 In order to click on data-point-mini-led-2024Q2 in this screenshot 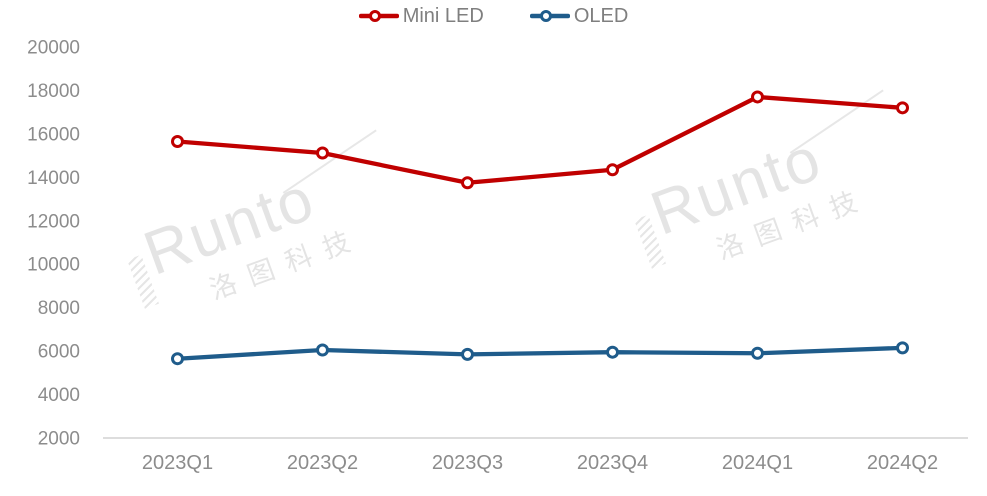, I will do `click(902, 108)`.